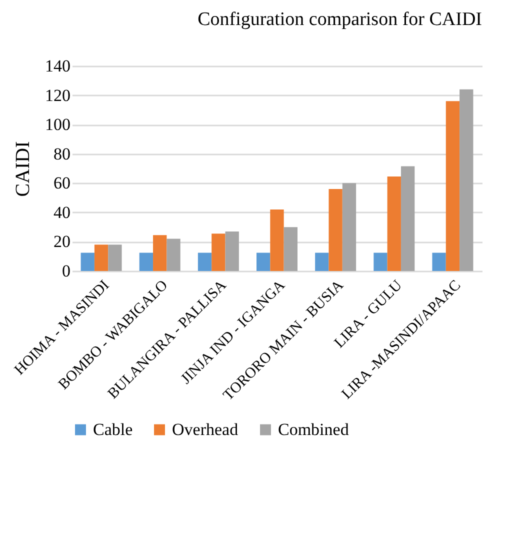 The image size is (528, 549). What do you see at coordinates (113, 429) in the screenshot?
I see `legend-label: Cable` at bounding box center [113, 429].